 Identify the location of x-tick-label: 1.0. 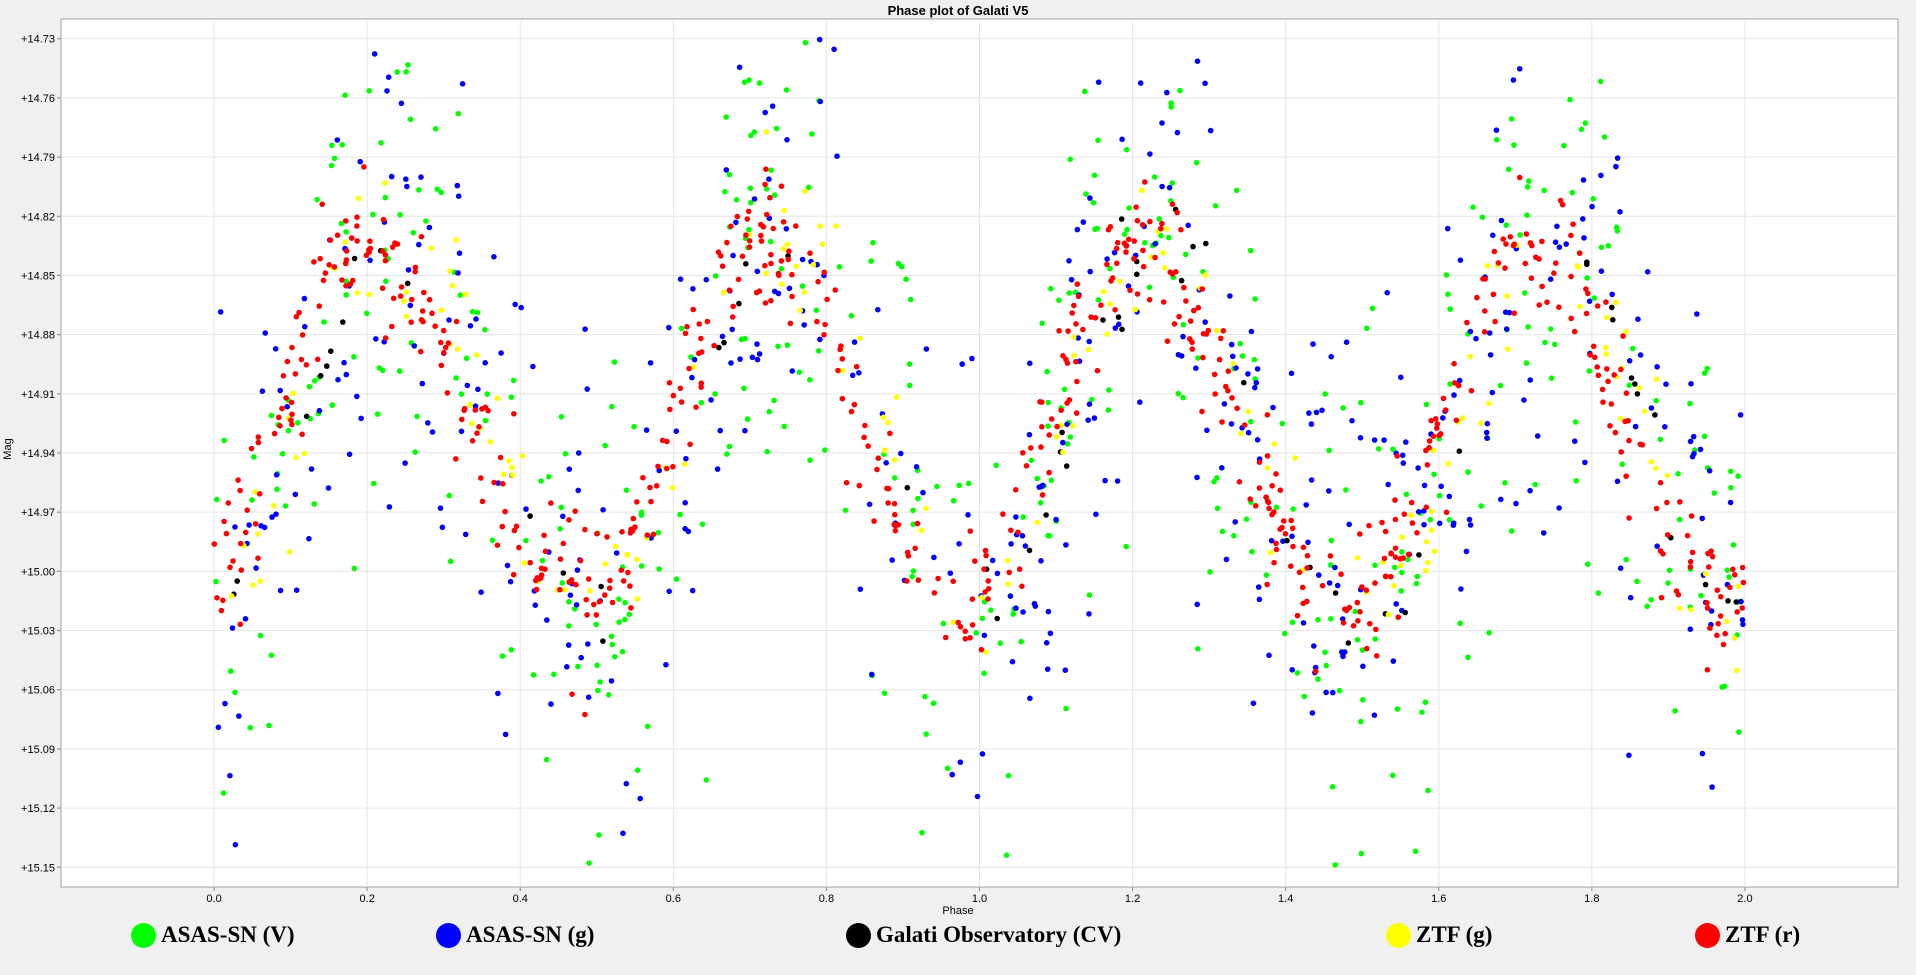
(979, 899).